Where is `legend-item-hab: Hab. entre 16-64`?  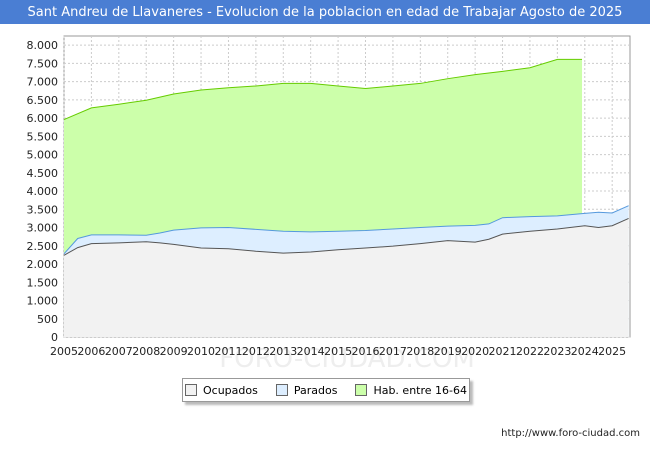
legend-item-hab: Hab. entre 16-64 is located at coordinates (411, 390).